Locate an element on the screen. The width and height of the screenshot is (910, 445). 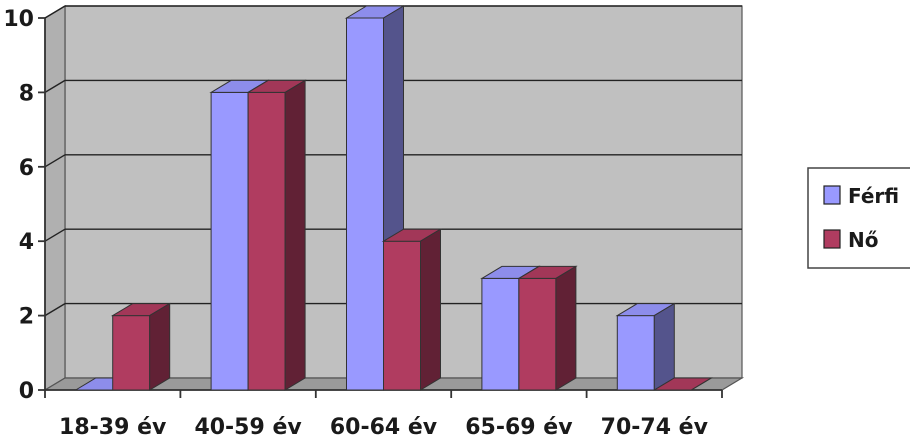
side-wall is located at coordinates (55, 198).